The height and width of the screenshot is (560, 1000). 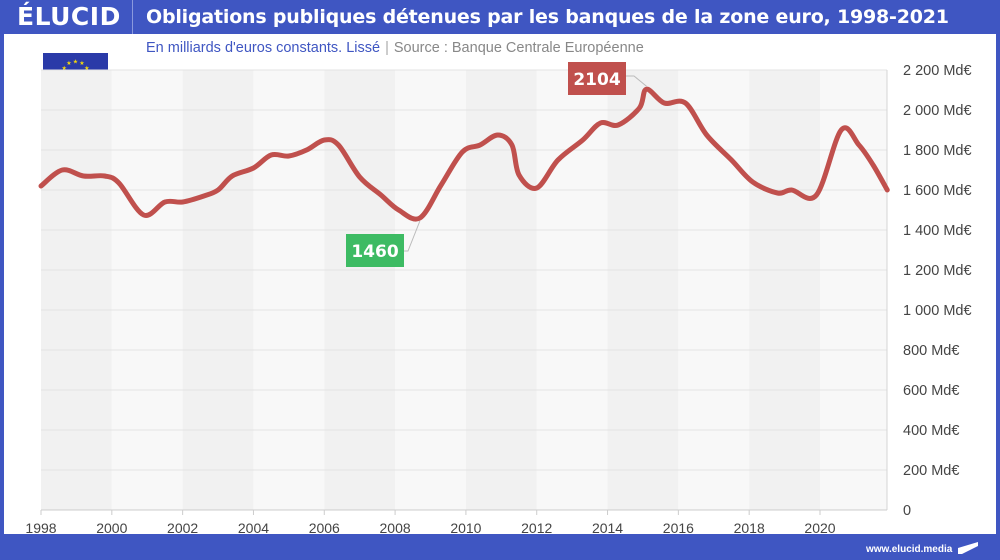 What do you see at coordinates (937, 111) in the screenshot?
I see `y-tick-label: 2 000 Md€` at bounding box center [937, 111].